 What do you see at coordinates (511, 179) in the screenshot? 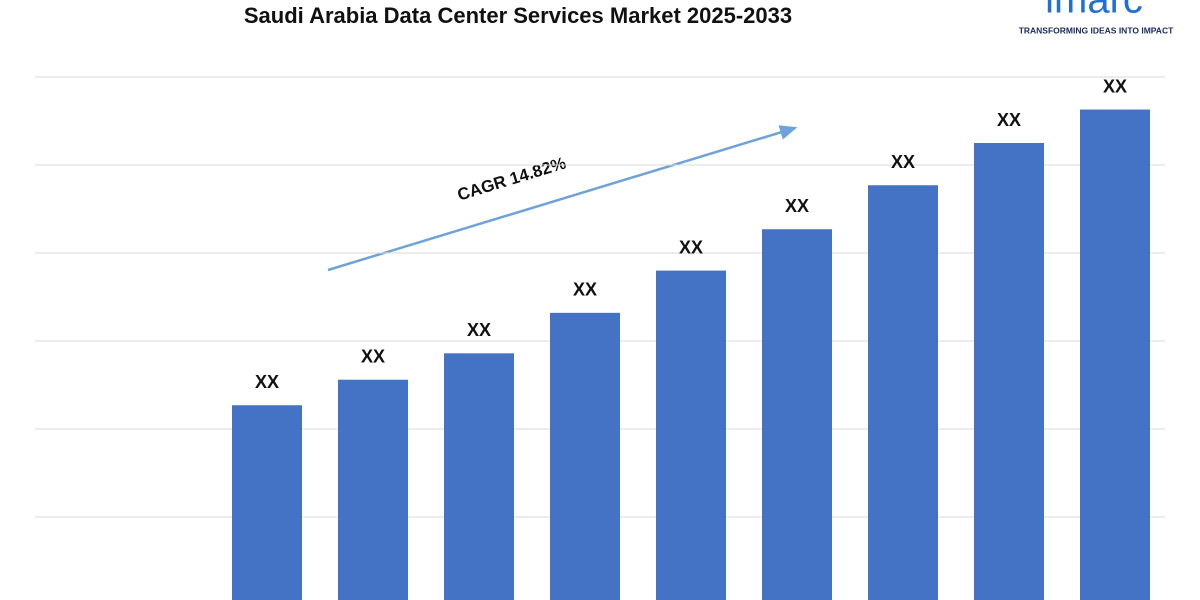
I see `cagr-annotation: CAGR 14.82%` at bounding box center [511, 179].